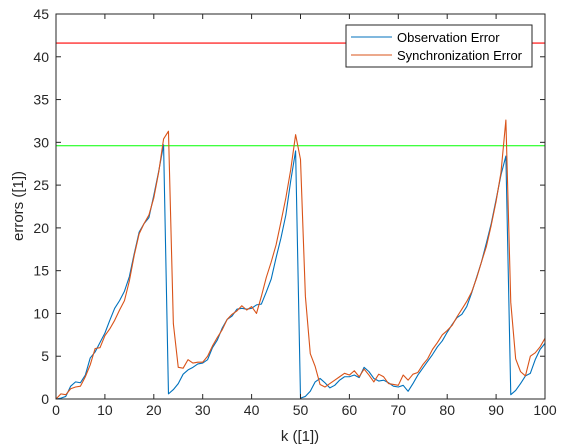 This screenshot has width=561, height=447. Describe the element at coordinates (301, 410) in the screenshot. I see `x-tick-label: 50` at that location.